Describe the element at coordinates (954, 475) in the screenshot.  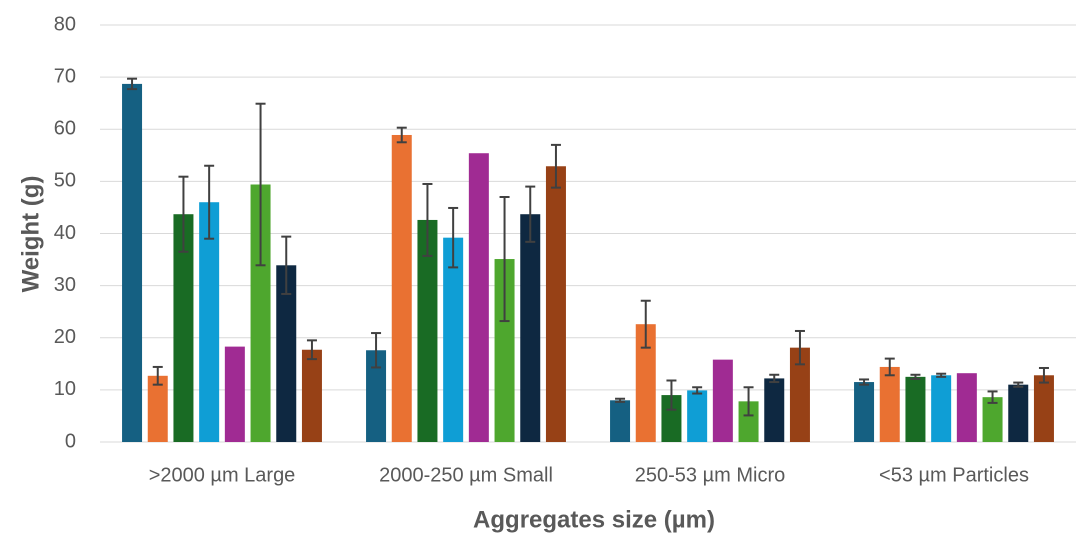
I see `x-tick-label: <53 µm Particles` at that location.